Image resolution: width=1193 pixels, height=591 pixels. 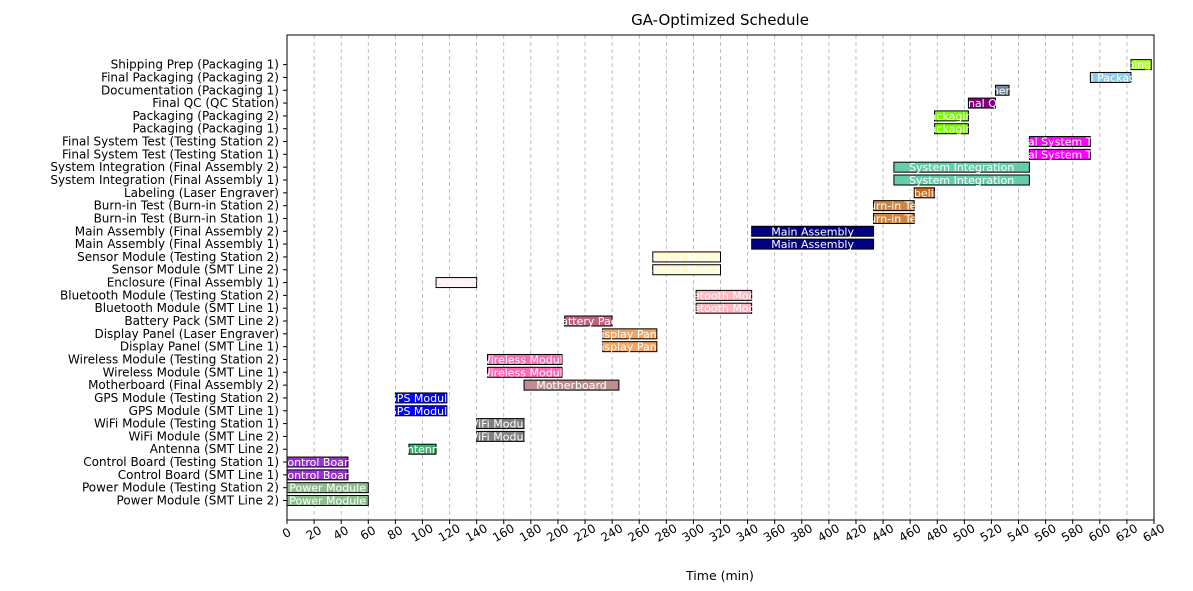 I want to click on y-tick-label: Power Module (SMT Line 2), so click(x=198, y=501).